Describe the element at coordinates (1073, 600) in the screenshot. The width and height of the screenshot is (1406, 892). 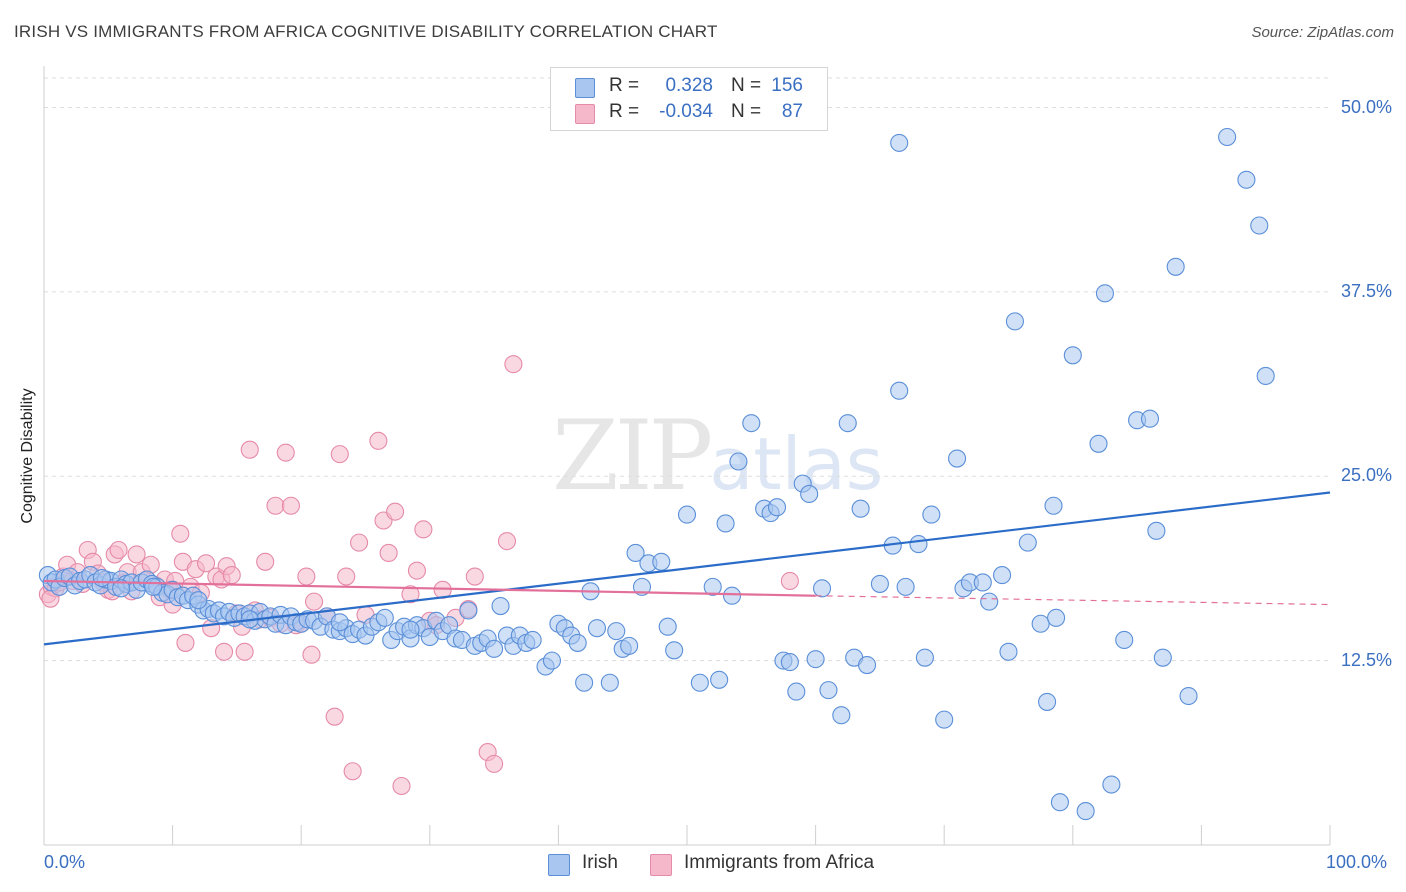
I see `africa-trend-extension` at that location.